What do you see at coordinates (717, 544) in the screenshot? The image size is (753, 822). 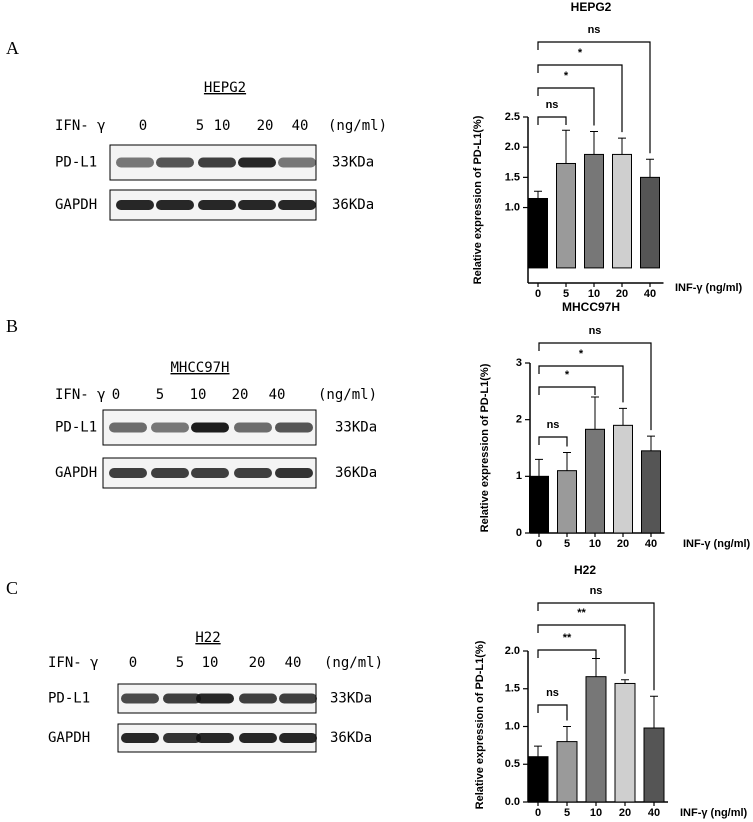 I see `x-axis-label: INF-γ (ng/ml)` at bounding box center [717, 544].